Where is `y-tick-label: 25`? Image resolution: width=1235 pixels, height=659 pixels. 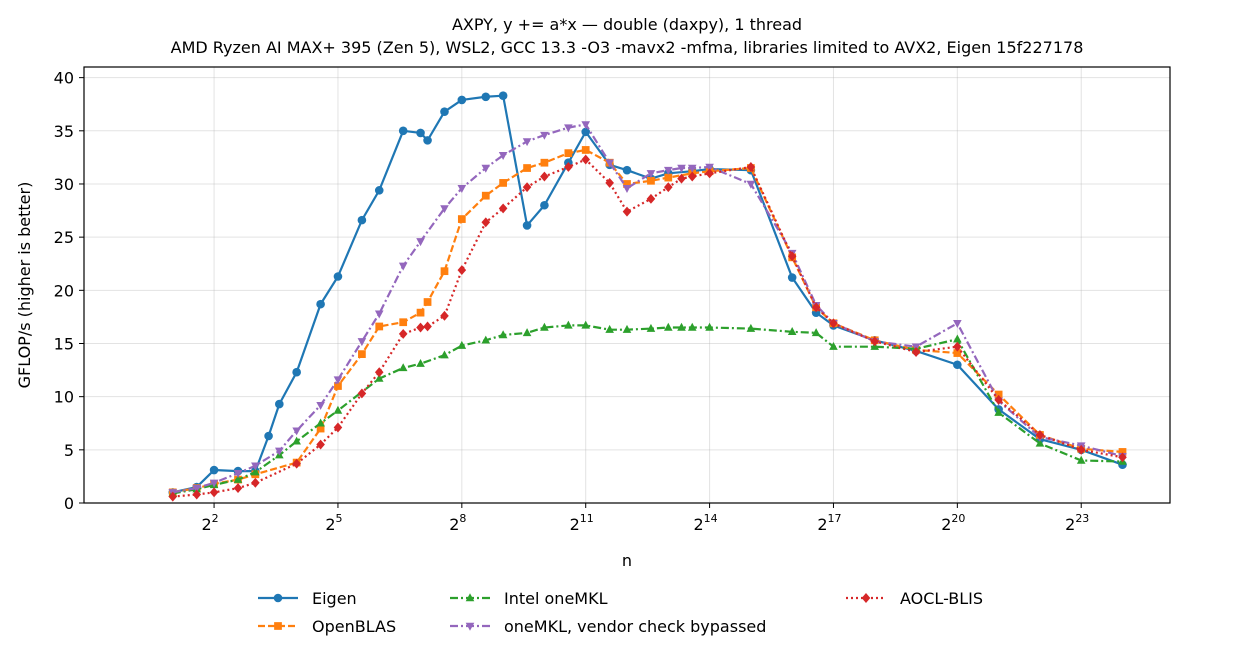
y-tick-label: 25 is located at coordinates (64, 237).